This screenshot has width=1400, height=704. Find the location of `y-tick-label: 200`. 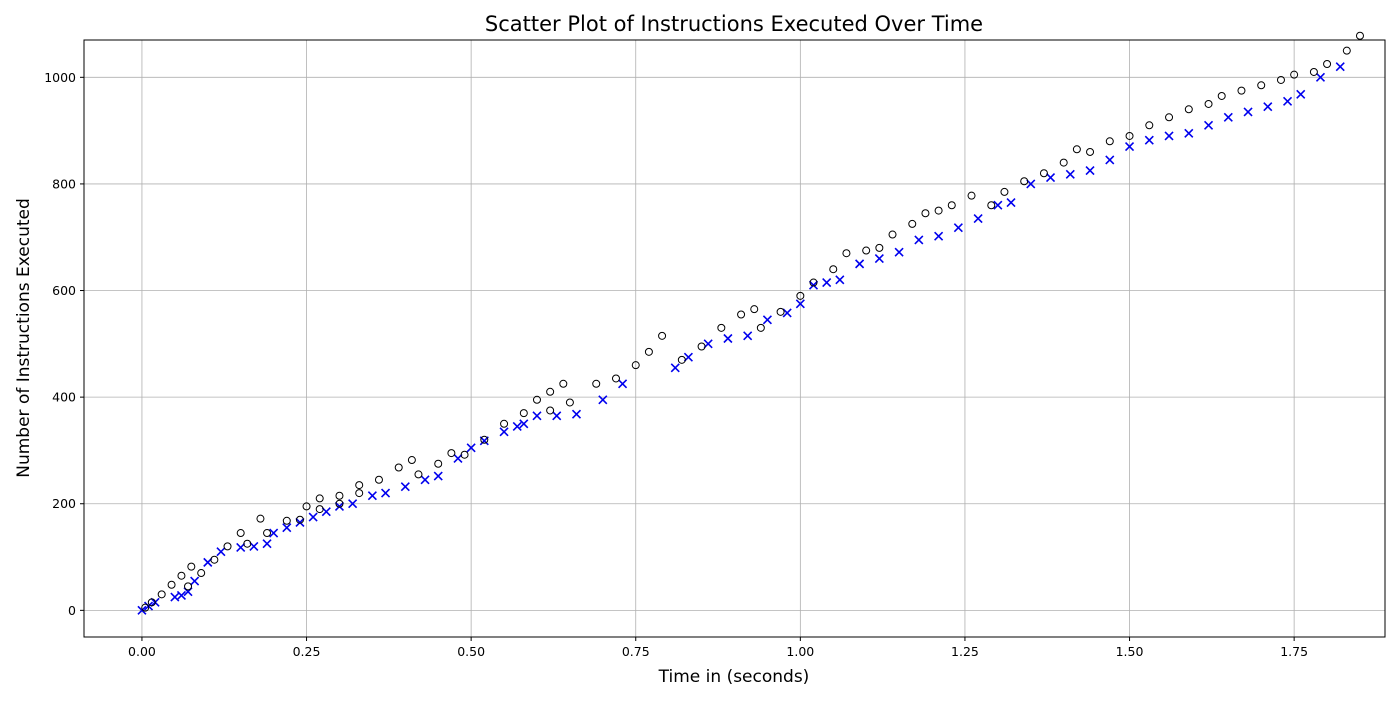

y-tick-label: 200 is located at coordinates (64, 503).